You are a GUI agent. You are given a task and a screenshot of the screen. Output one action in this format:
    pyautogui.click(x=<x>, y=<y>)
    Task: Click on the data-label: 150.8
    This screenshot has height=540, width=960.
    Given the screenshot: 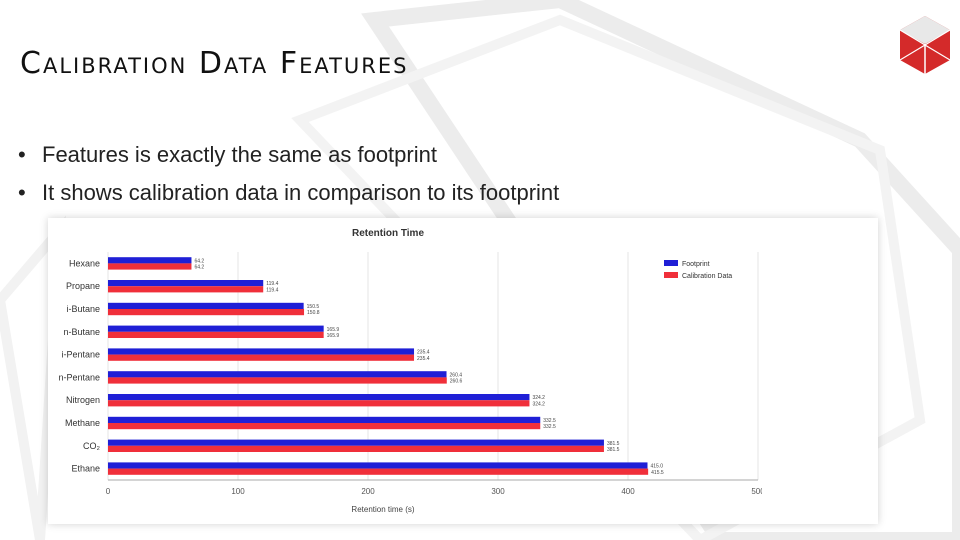 What is the action you would take?
    pyautogui.click(x=313, y=313)
    